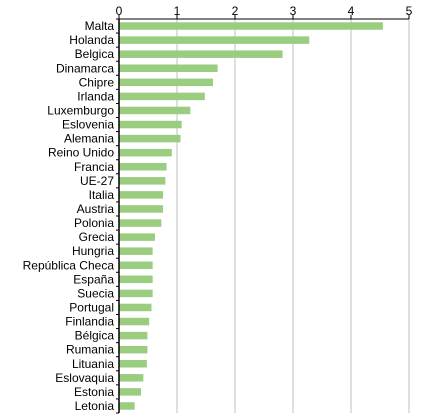 This screenshot has height=419, width=423. I want to click on category-label: Belgica, so click(95, 54).